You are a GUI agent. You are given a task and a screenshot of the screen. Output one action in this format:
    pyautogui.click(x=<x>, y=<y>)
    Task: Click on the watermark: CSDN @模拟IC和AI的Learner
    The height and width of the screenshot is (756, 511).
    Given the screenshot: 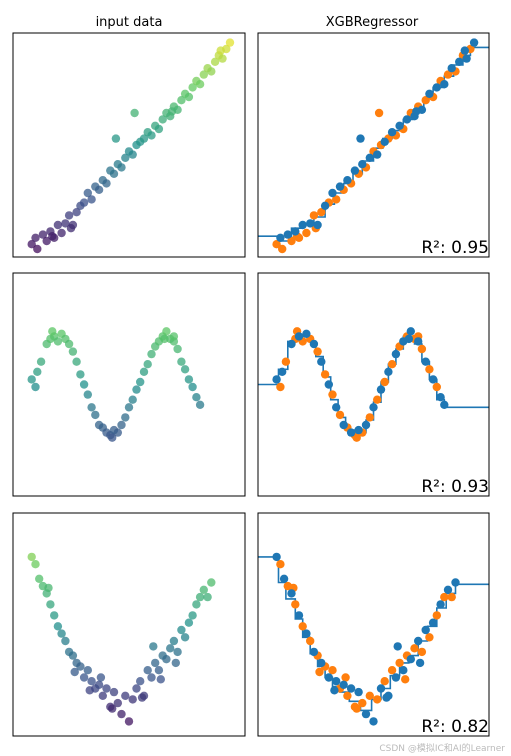 What is the action you would take?
    pyautogui.click(x=442, y=749)
    